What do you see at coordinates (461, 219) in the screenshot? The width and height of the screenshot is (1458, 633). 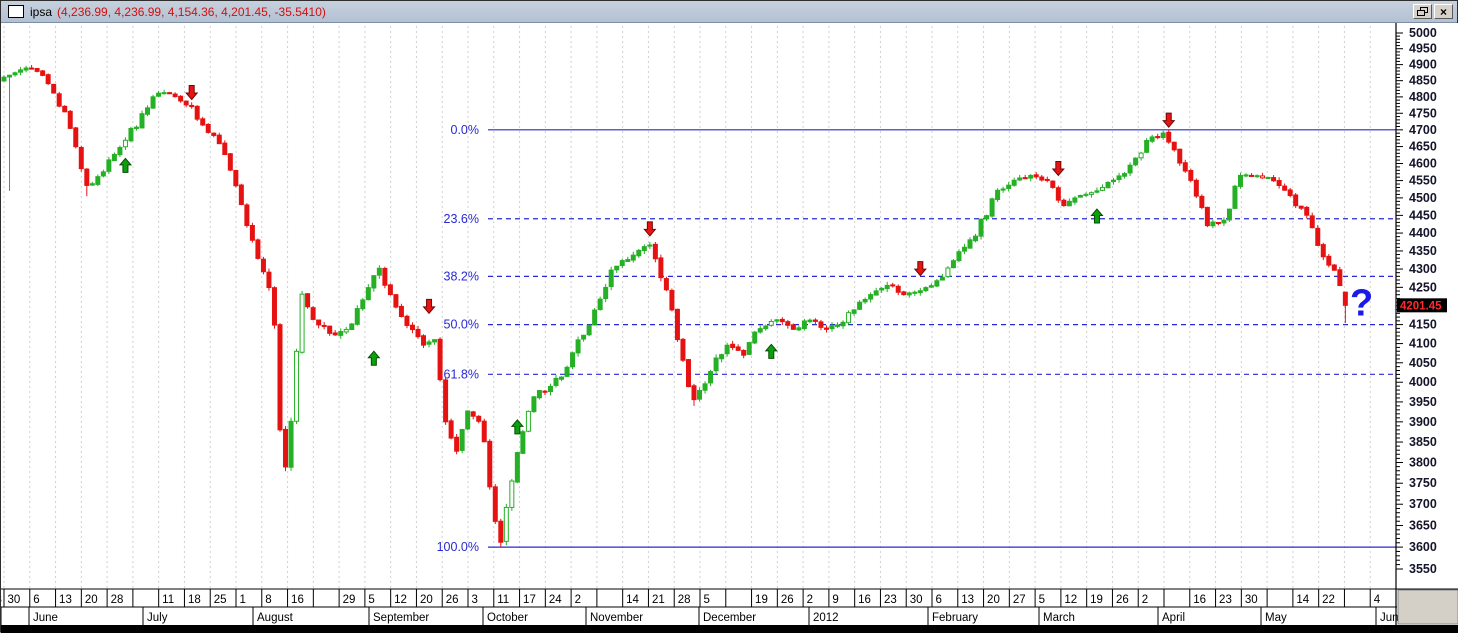 I see `svg-text: 23.6%` at bounding box center [461, 219].